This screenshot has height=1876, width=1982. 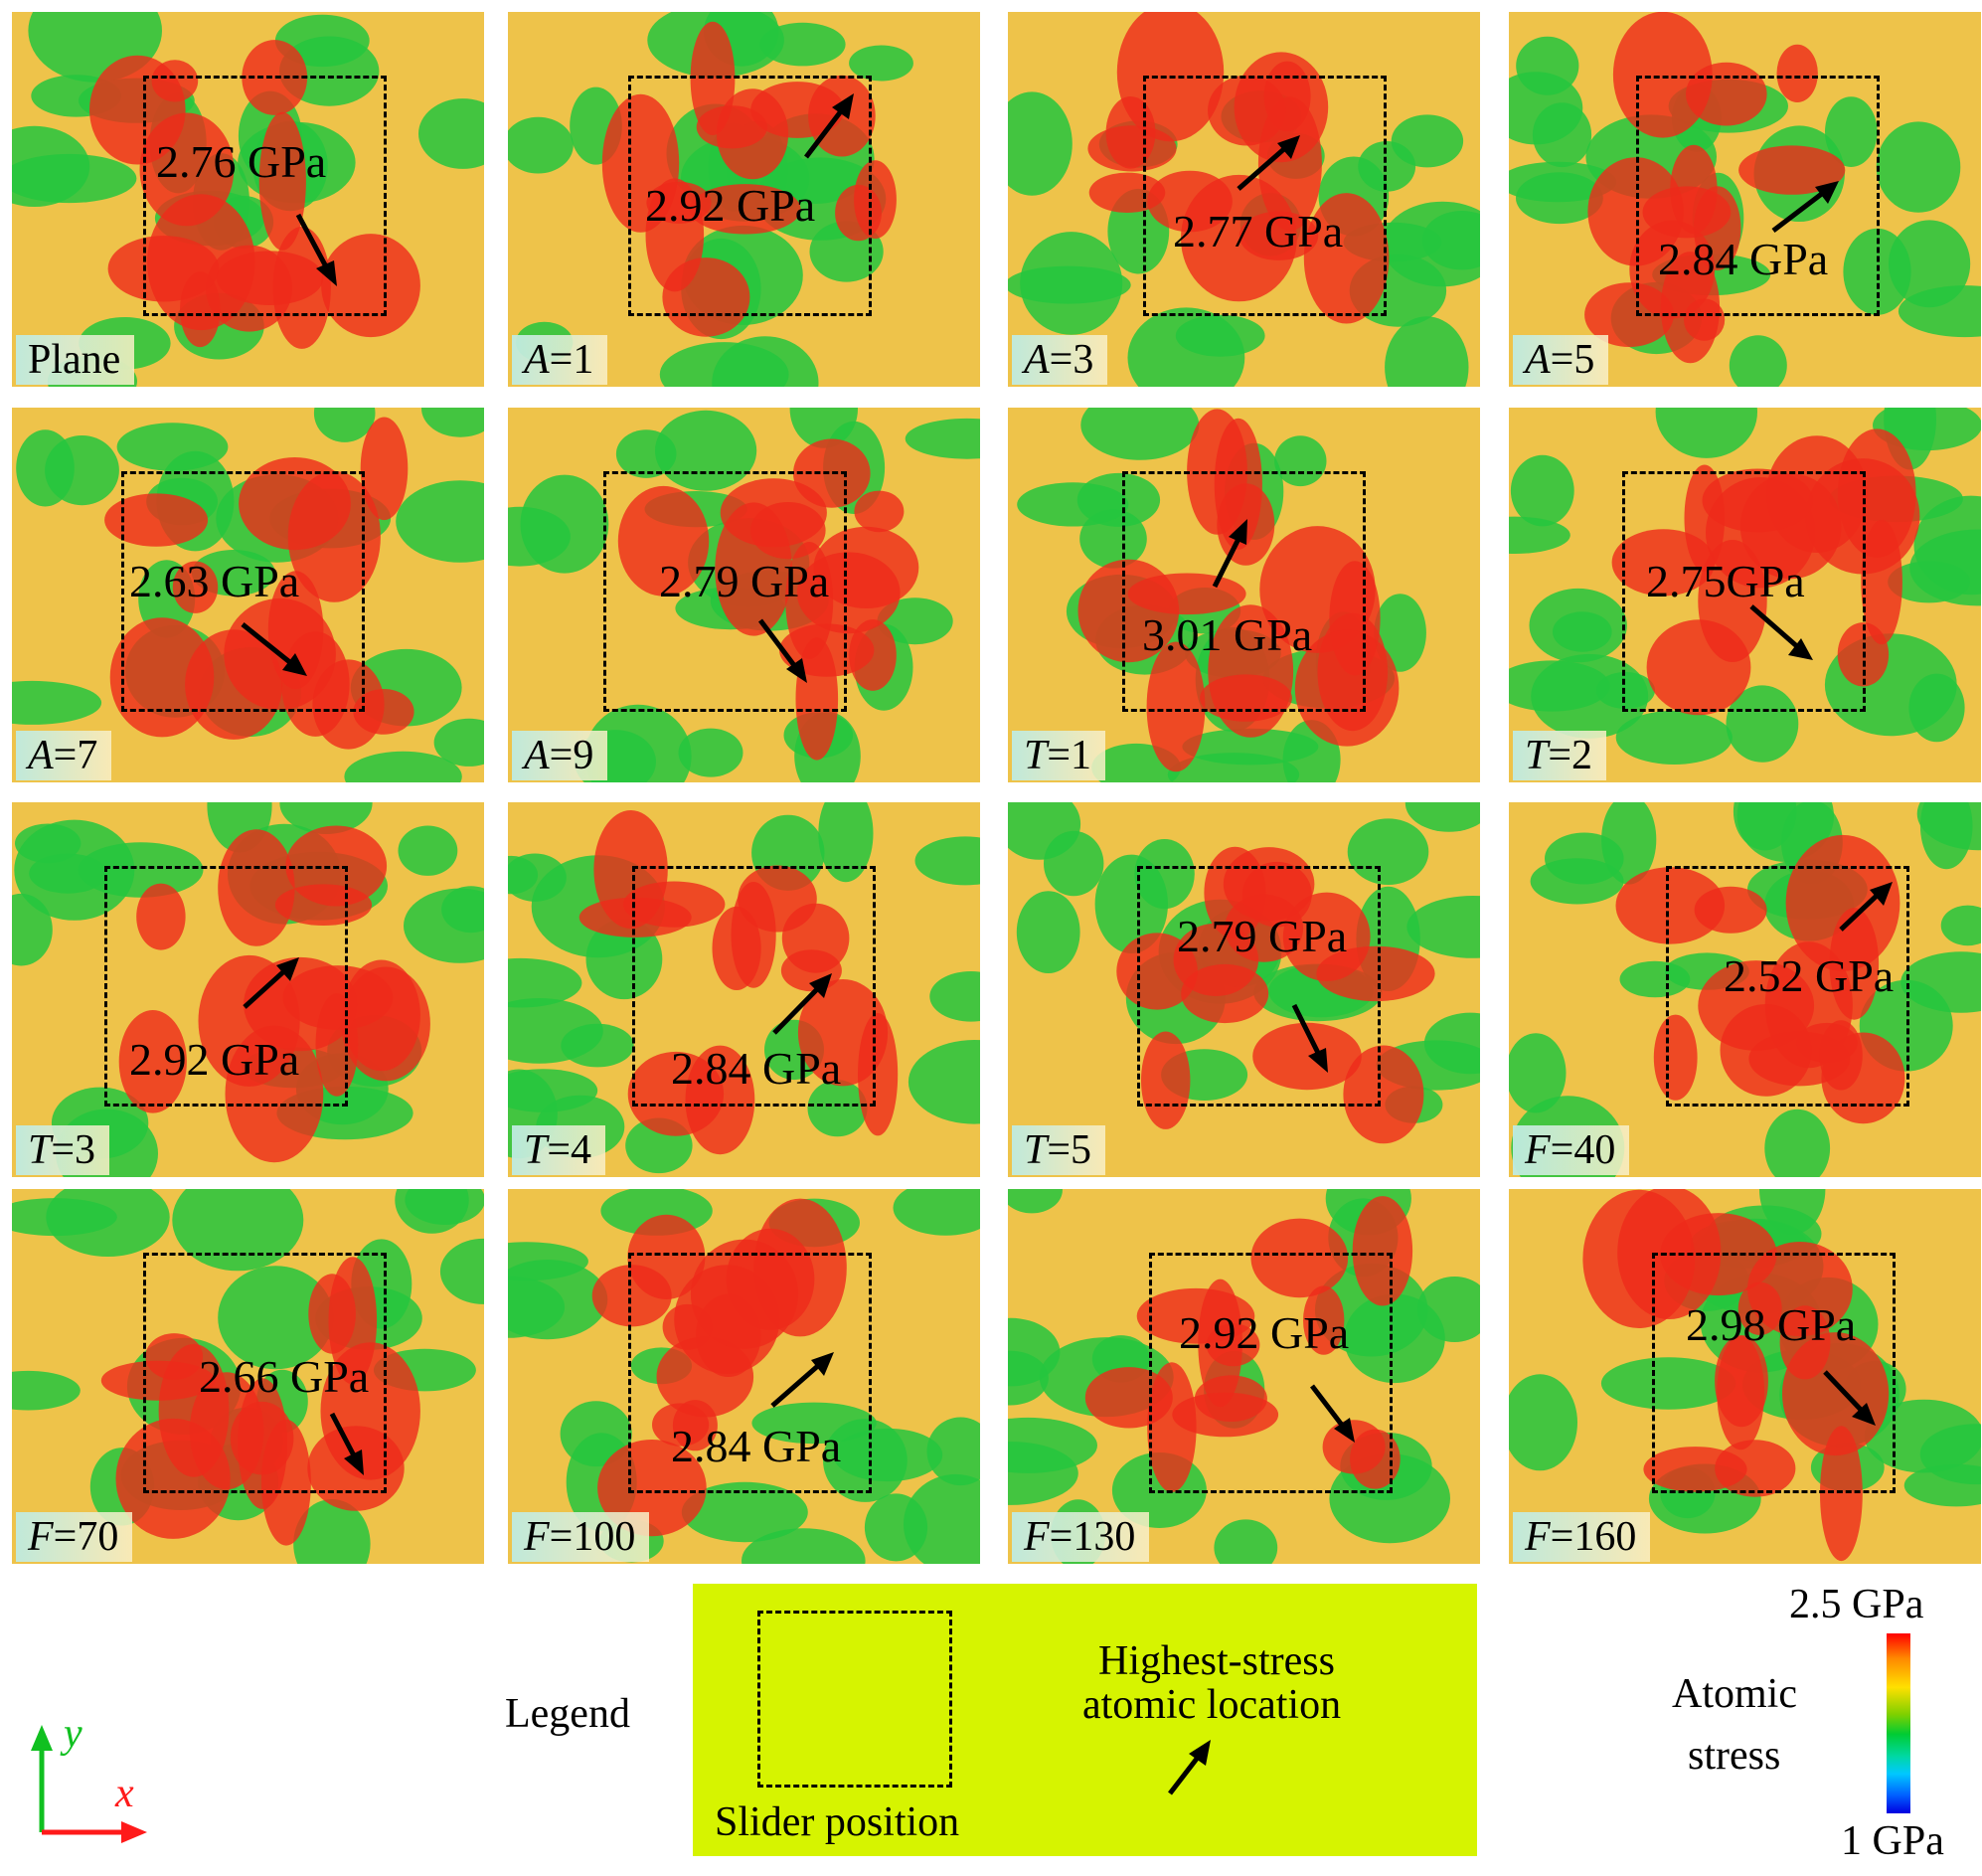 I want to click on legend-title: Legend, so click(x=567, y=1714).